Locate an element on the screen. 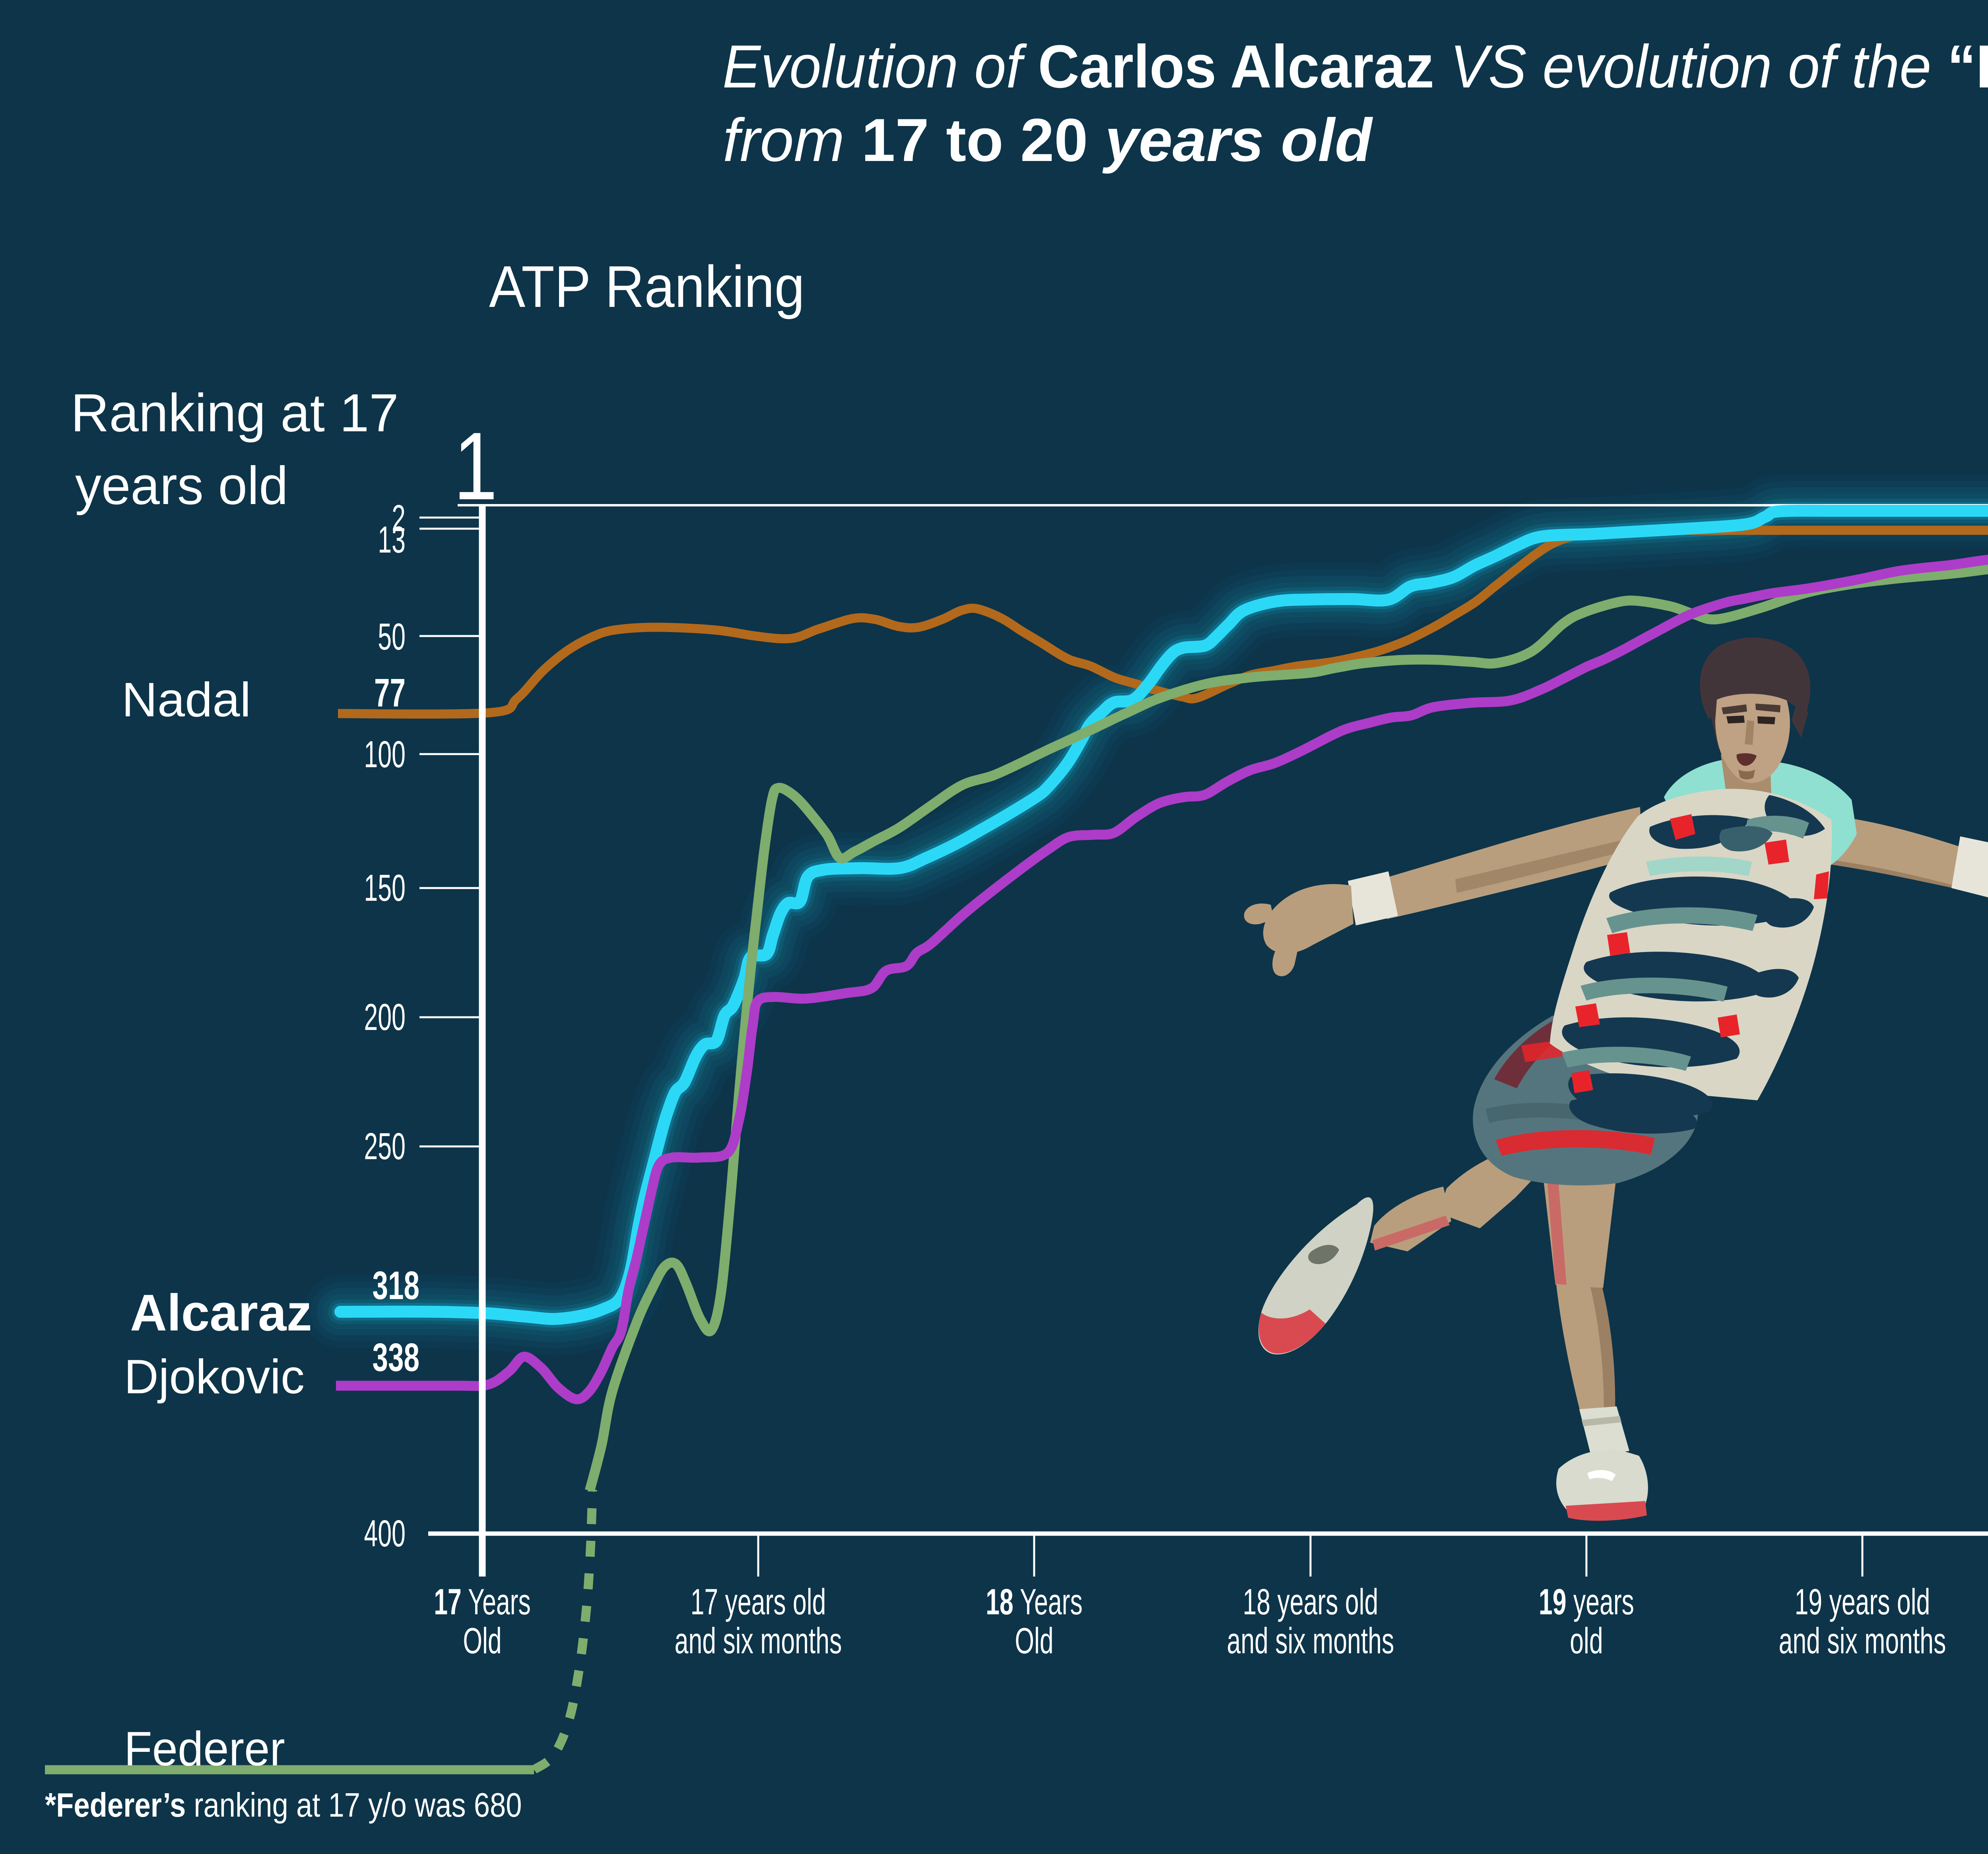  svg-text: 1 is located at coordinates (475, 466).